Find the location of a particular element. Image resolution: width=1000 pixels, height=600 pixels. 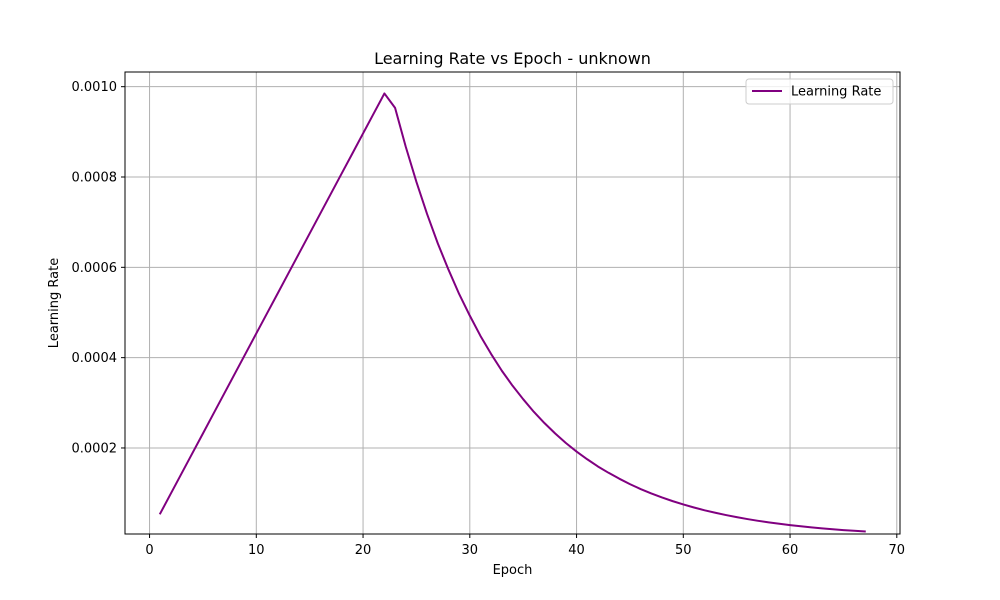

legend-box is located at coordinates (819, 91).